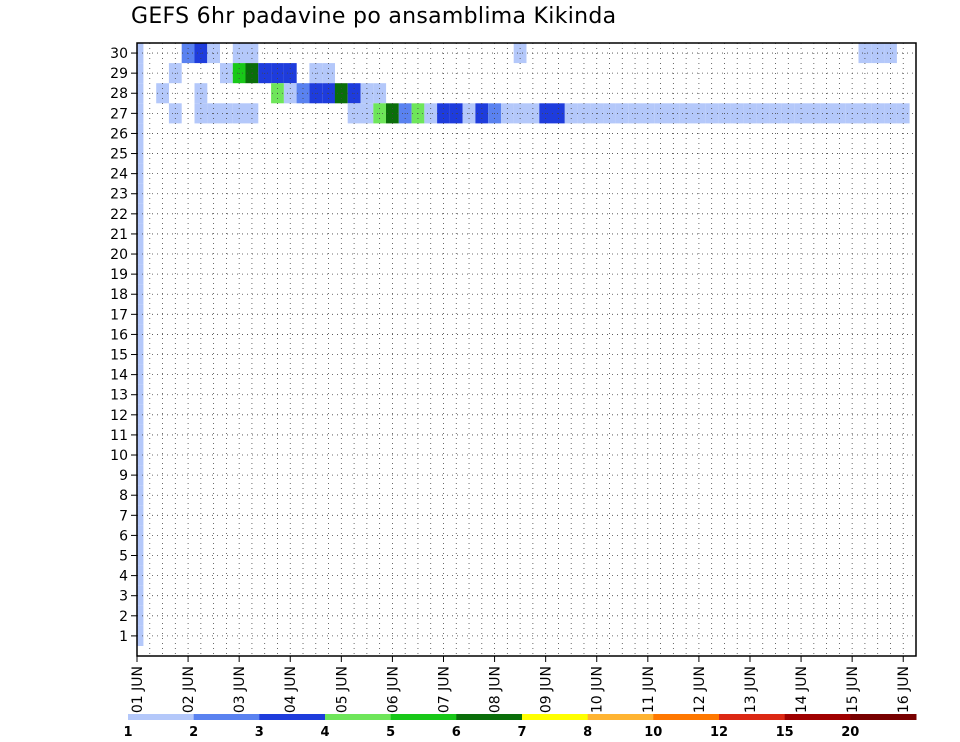 Image resolution: width=960 pixels, height=742 pixels. Describe the element at coordinates (802, 689) in the screenshot. I see `x-tick-label: 14 JUN` at that location.